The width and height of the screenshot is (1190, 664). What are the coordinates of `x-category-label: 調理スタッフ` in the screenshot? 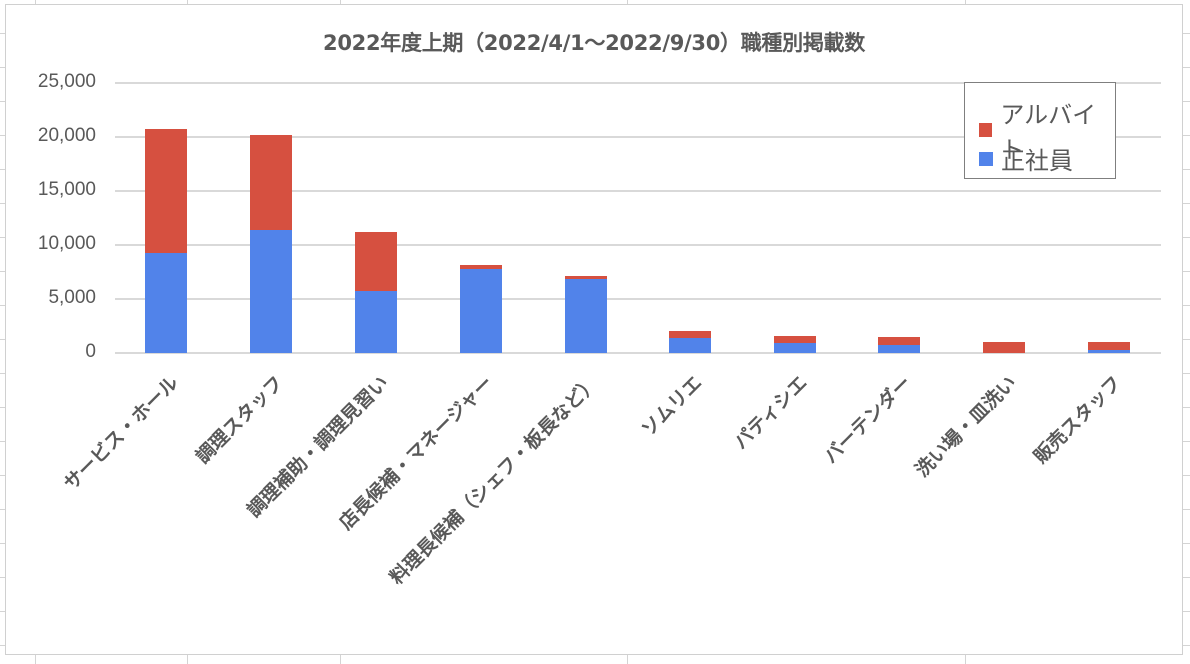 It's located at (239, 419).